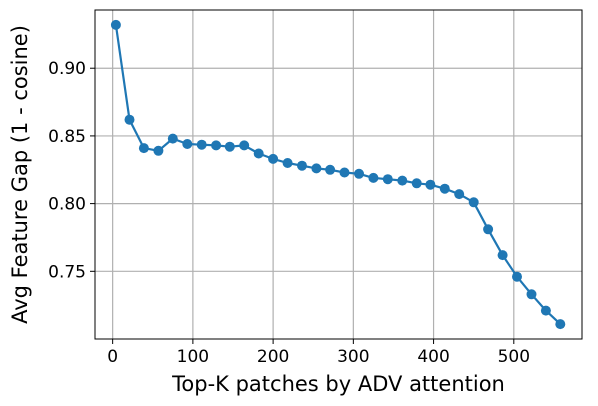 This screenshot has width=598, height=406. What do you see at coordinates (67, 69) in the screenshot?
I see `y-tick-label: 0.90` at bounding box center [67, 69].